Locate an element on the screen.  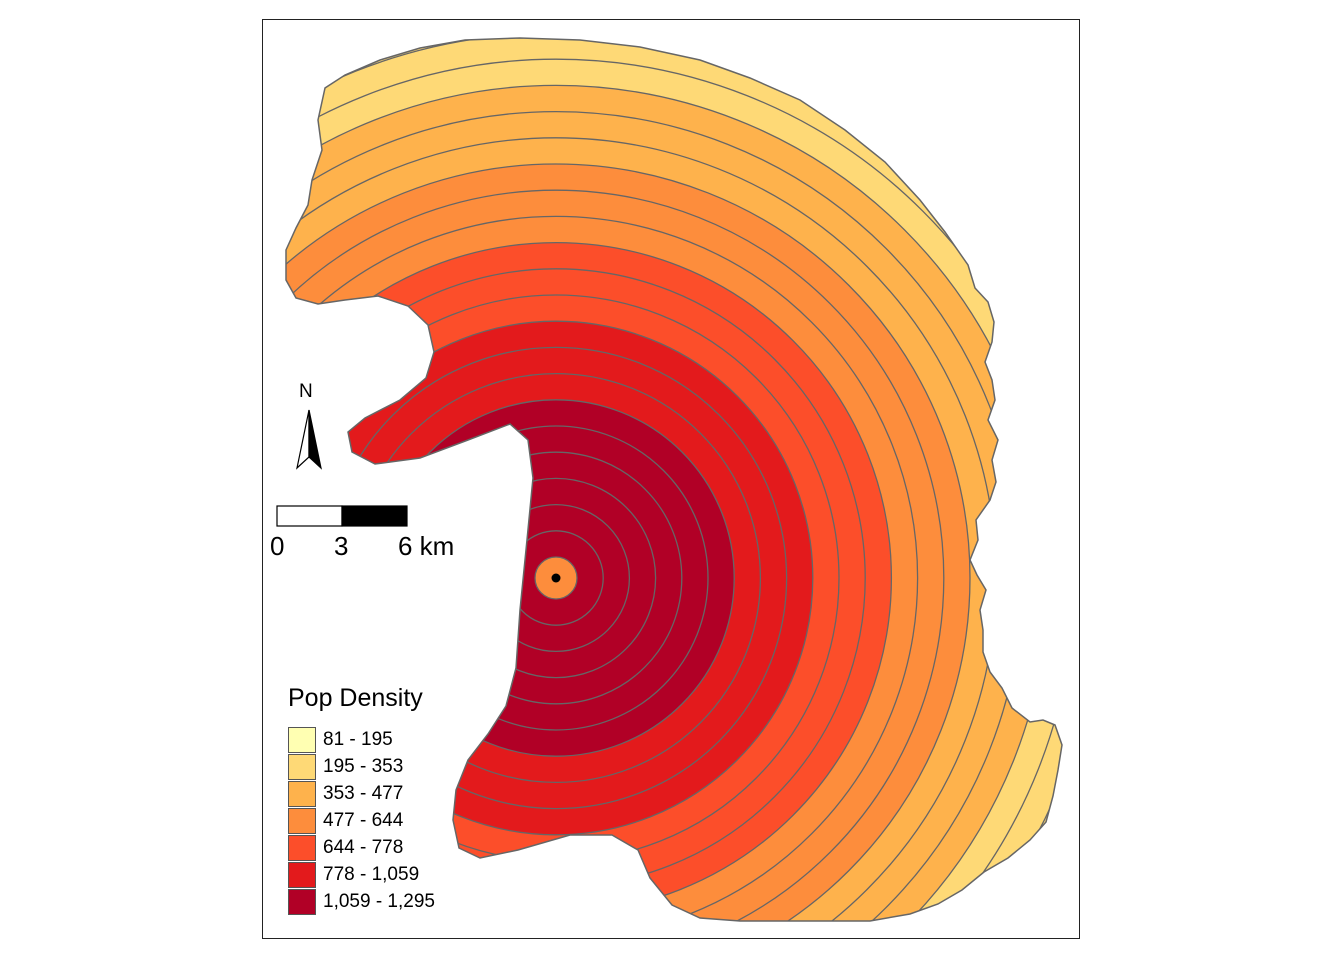
scale-end-label: 6 km is located at coordinates (426, 546).